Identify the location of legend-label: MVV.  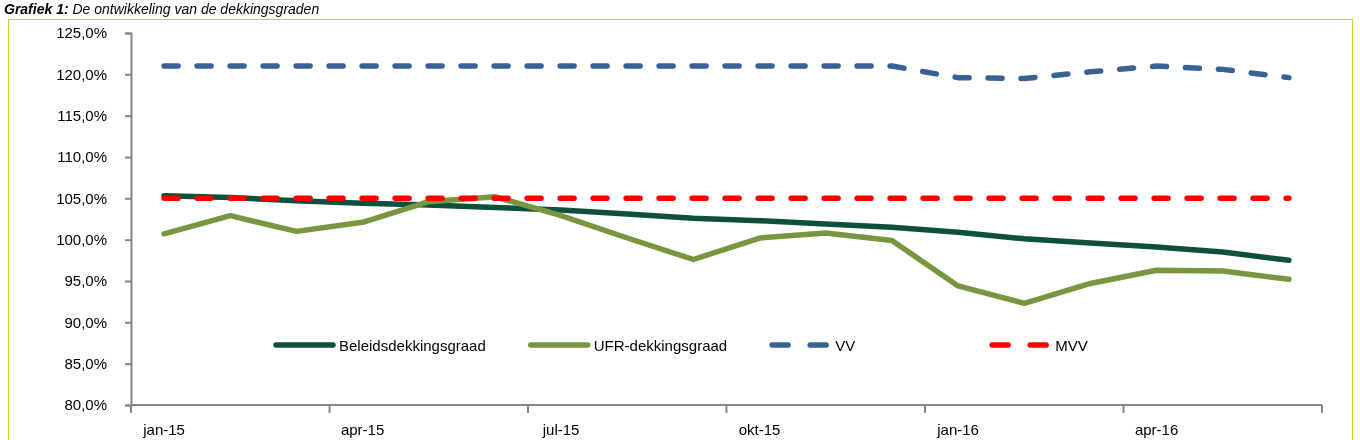
(1071, 345).